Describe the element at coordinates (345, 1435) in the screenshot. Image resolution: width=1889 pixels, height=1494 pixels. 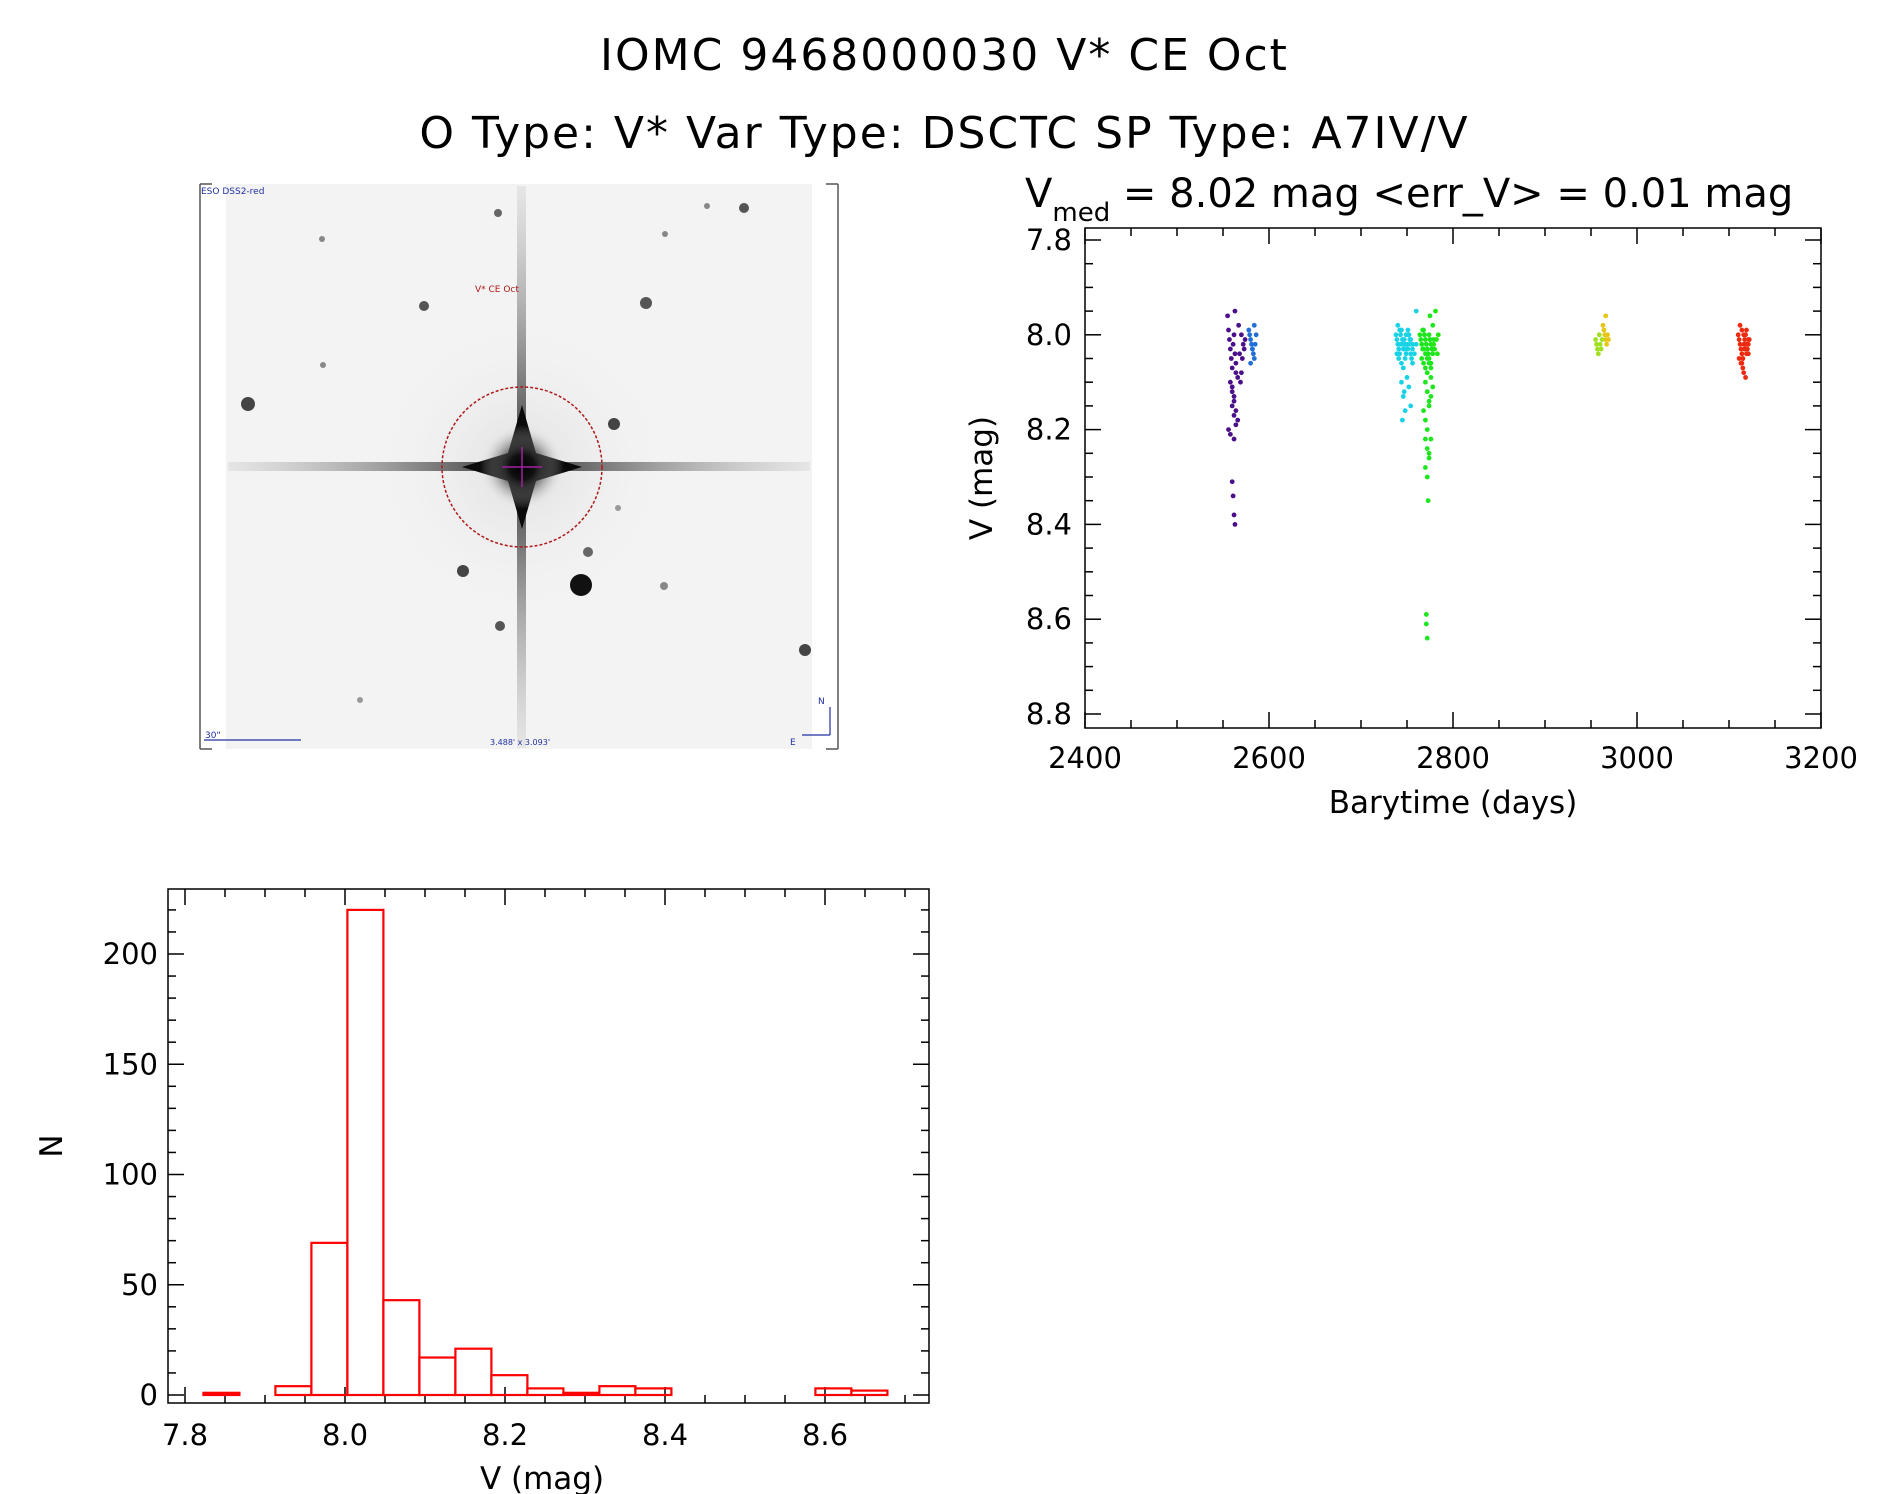
I see `x-tick-label: 8.0` at that location.